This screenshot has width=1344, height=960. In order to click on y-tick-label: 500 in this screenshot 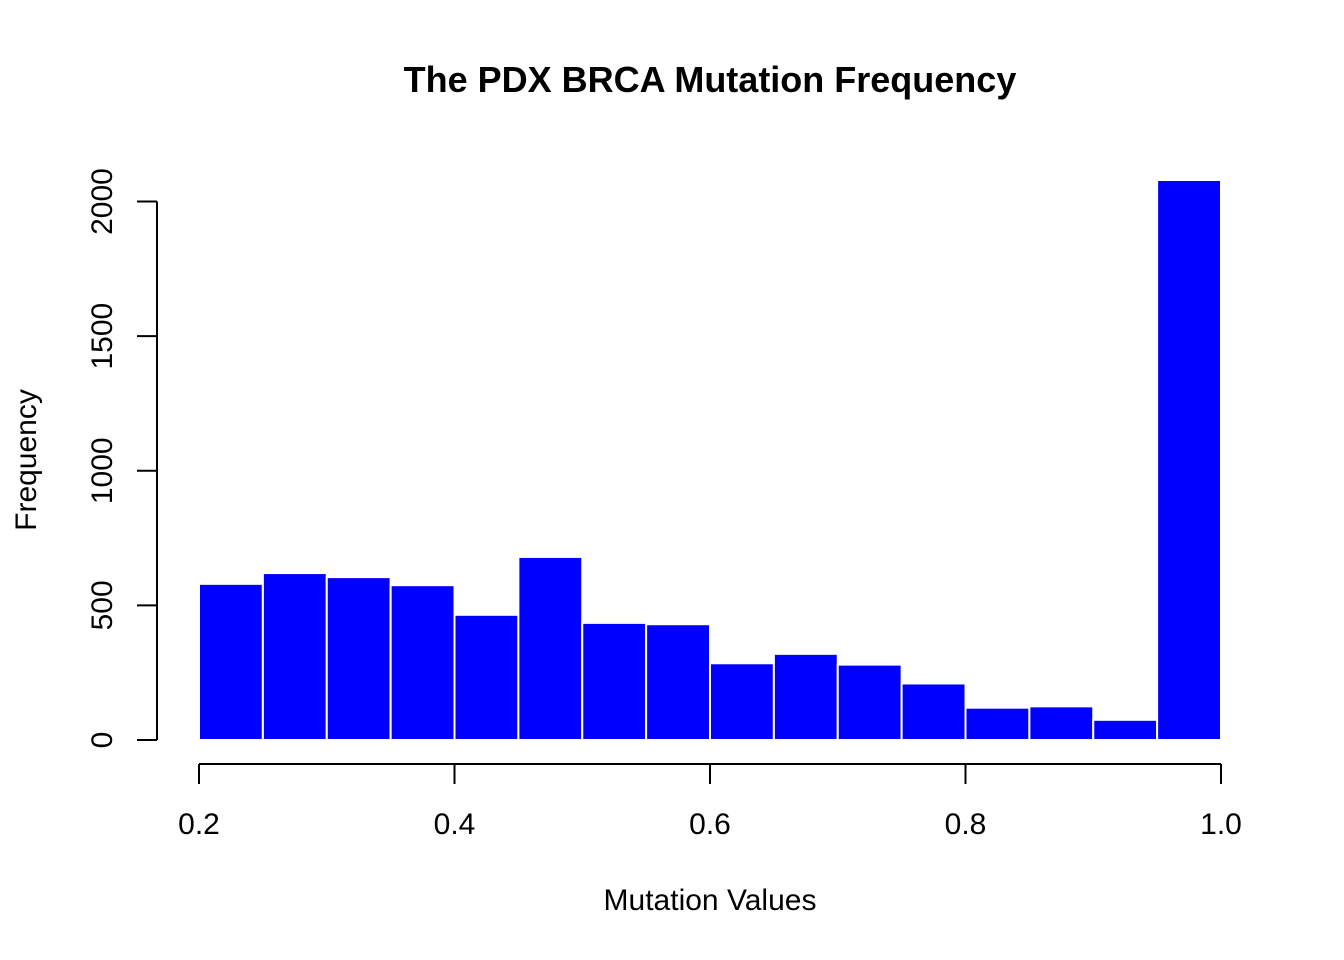, I will do `click(102, 605)`.